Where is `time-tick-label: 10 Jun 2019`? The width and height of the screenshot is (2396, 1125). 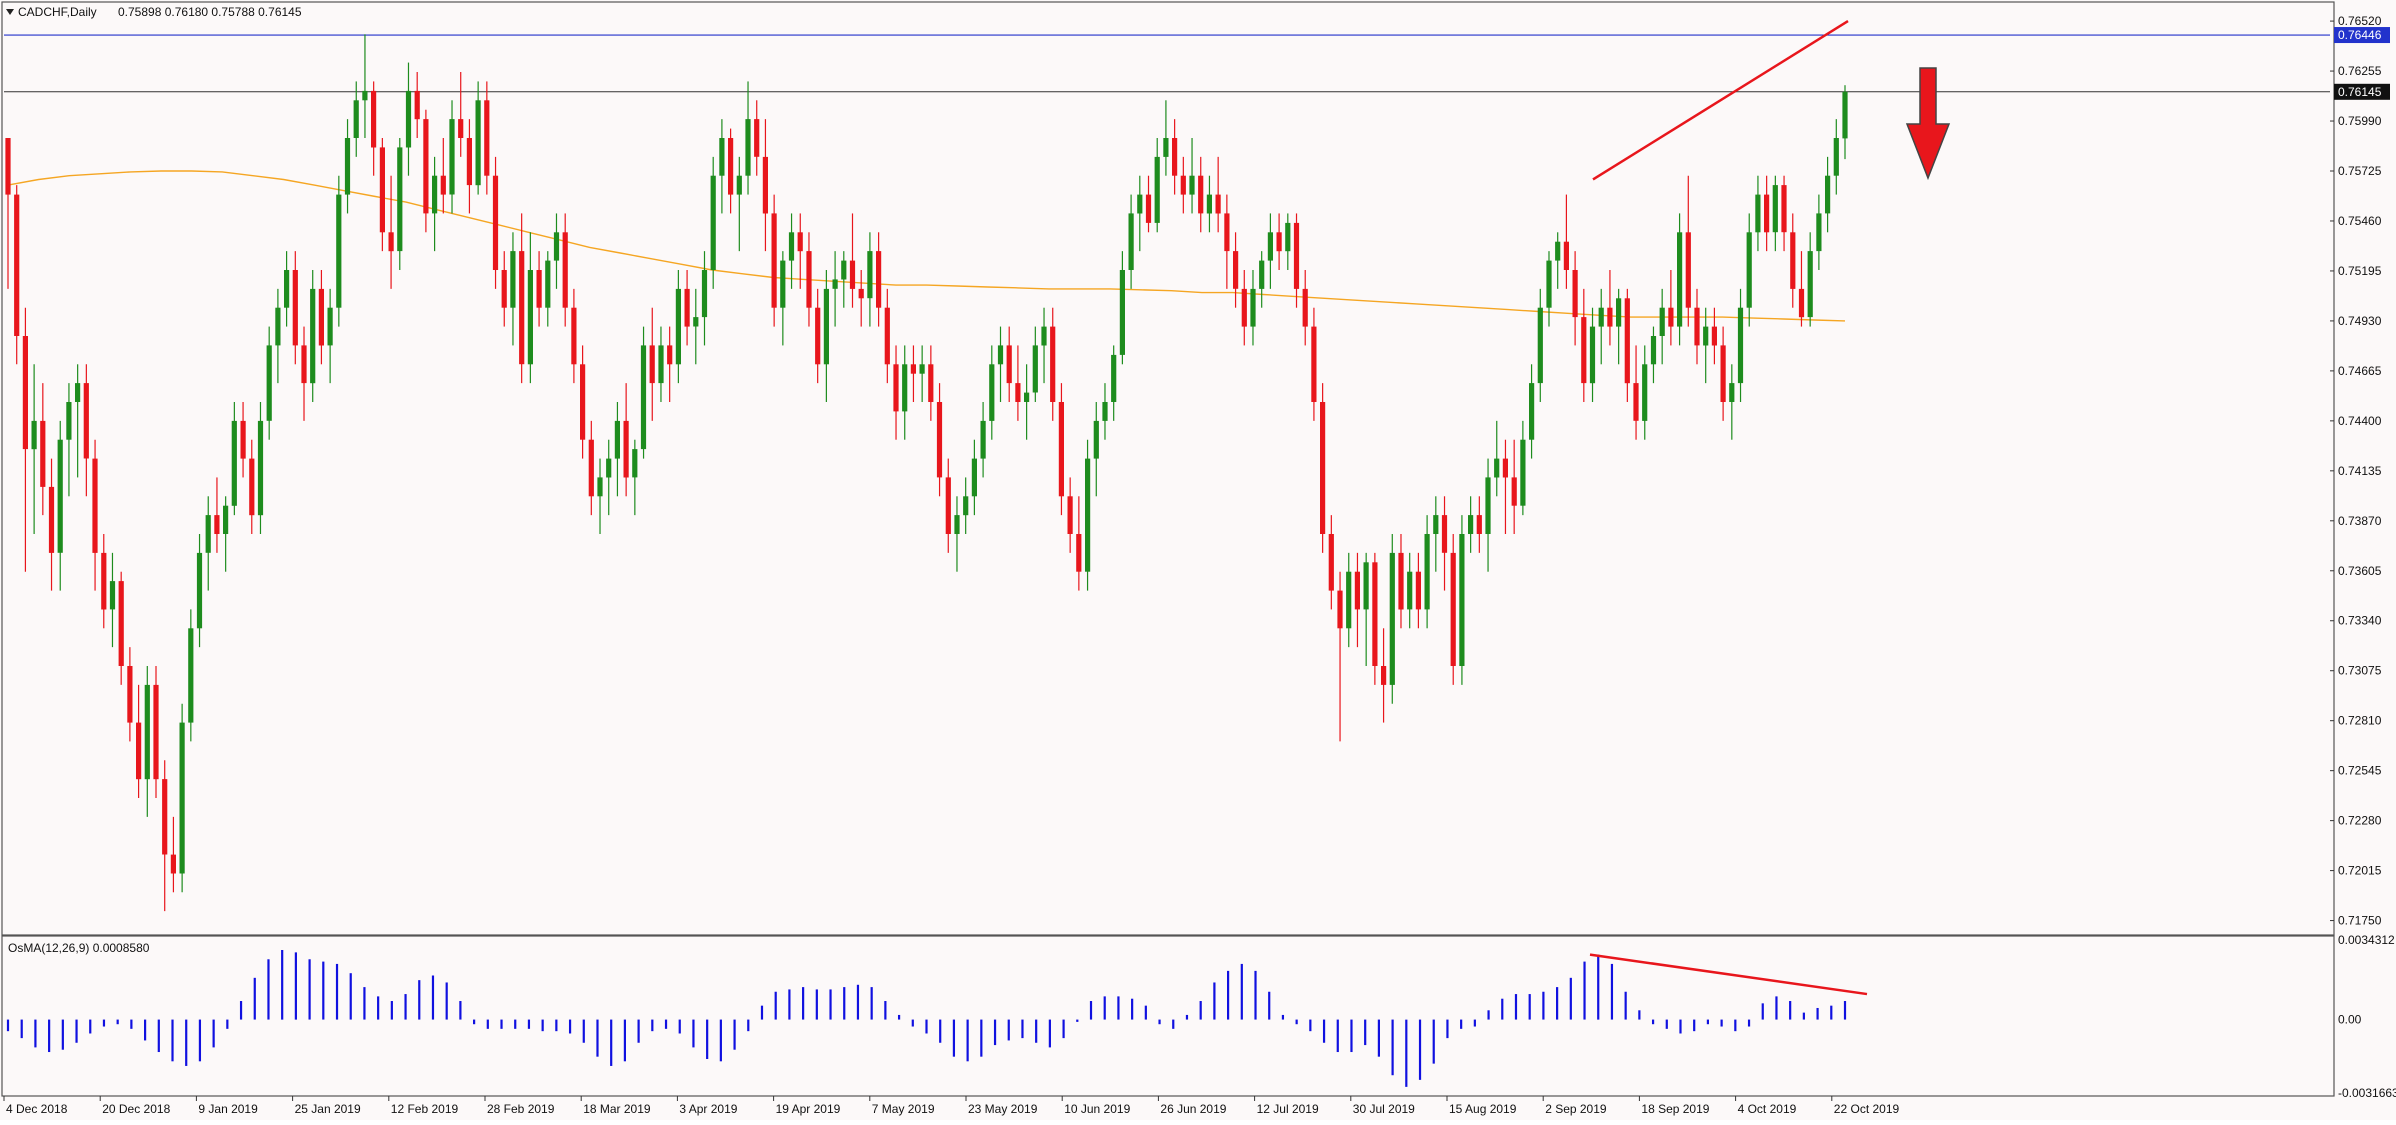 time-tick-label: 10 Jun 2019 is located at coordinates (1097, 1109).